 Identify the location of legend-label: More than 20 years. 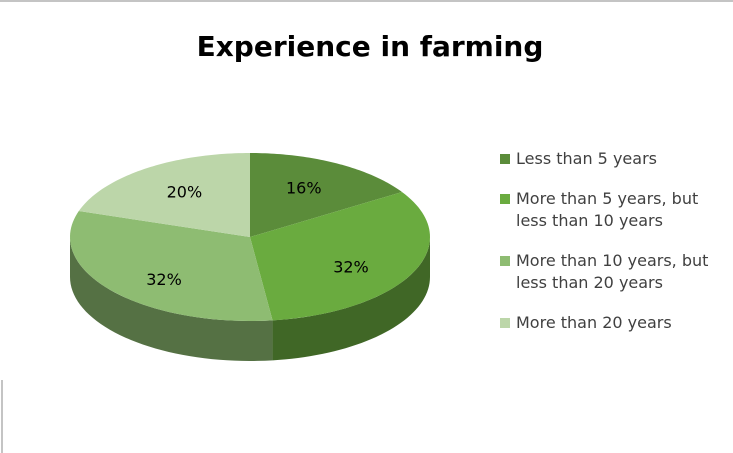
(594, 322).